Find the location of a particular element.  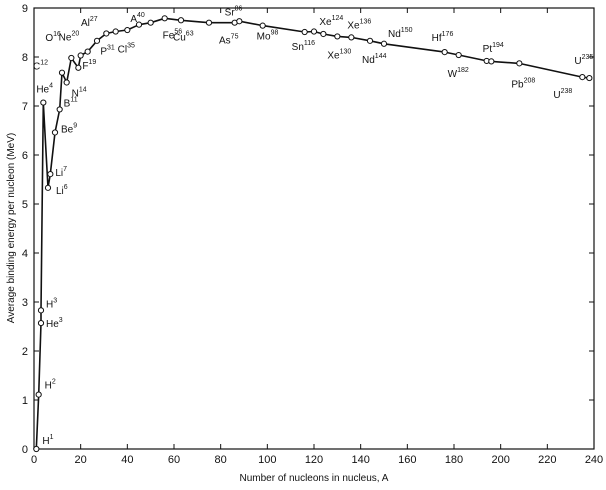

x-tick-label: 60 is located at coordinates (174, 460).